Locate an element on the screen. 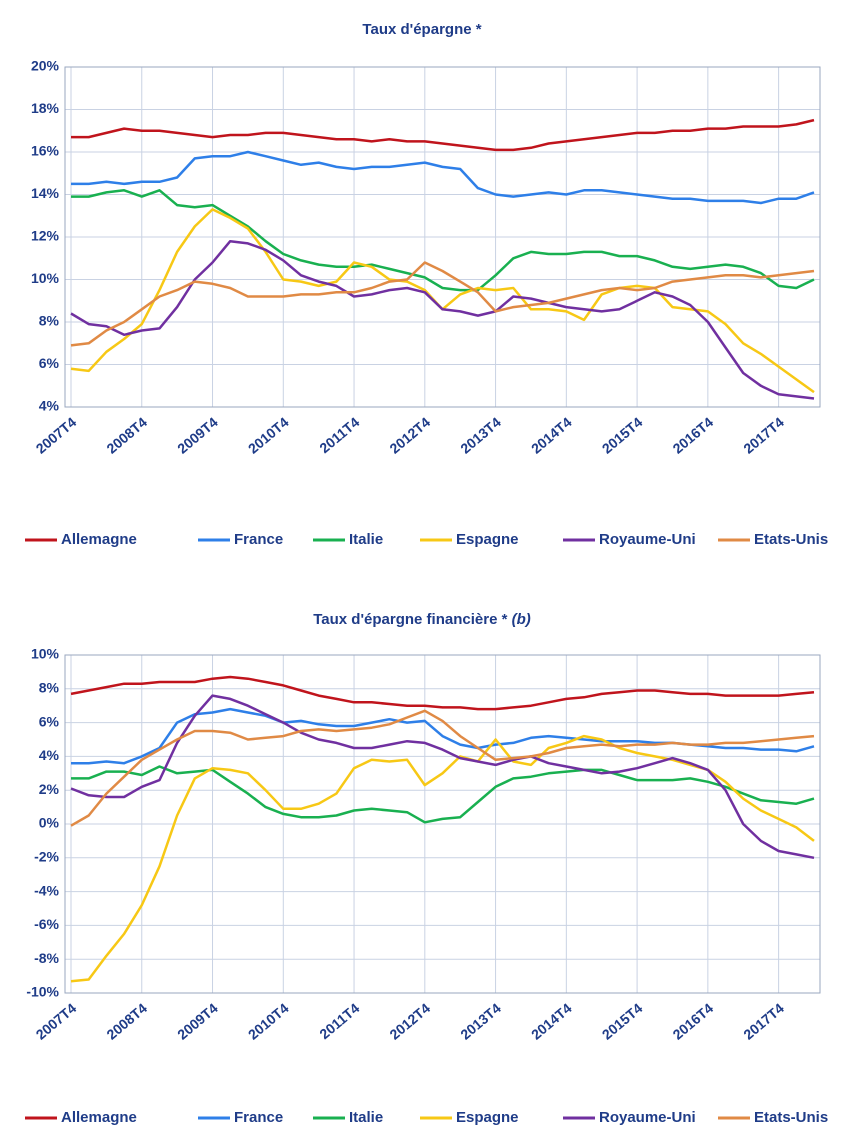 Image resolution: width=845 pixels, height=1131 pixels. chart-title: Taux d'épargne * is located at coordinates (421, 29).